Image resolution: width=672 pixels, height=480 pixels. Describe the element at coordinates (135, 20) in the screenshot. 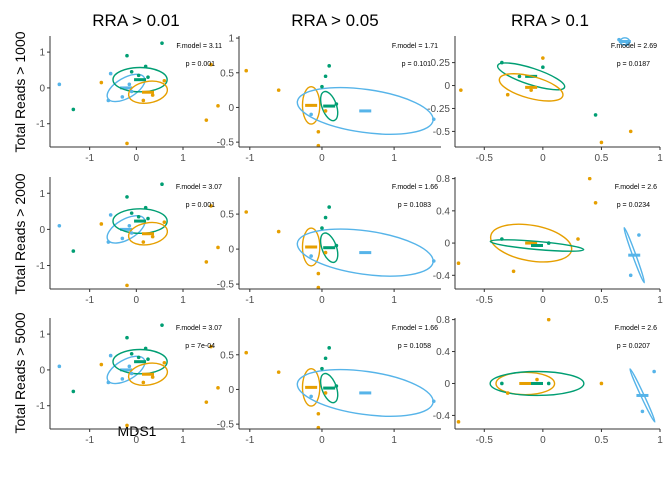

I see `column-title-1: RRA > 0.01` at that location.